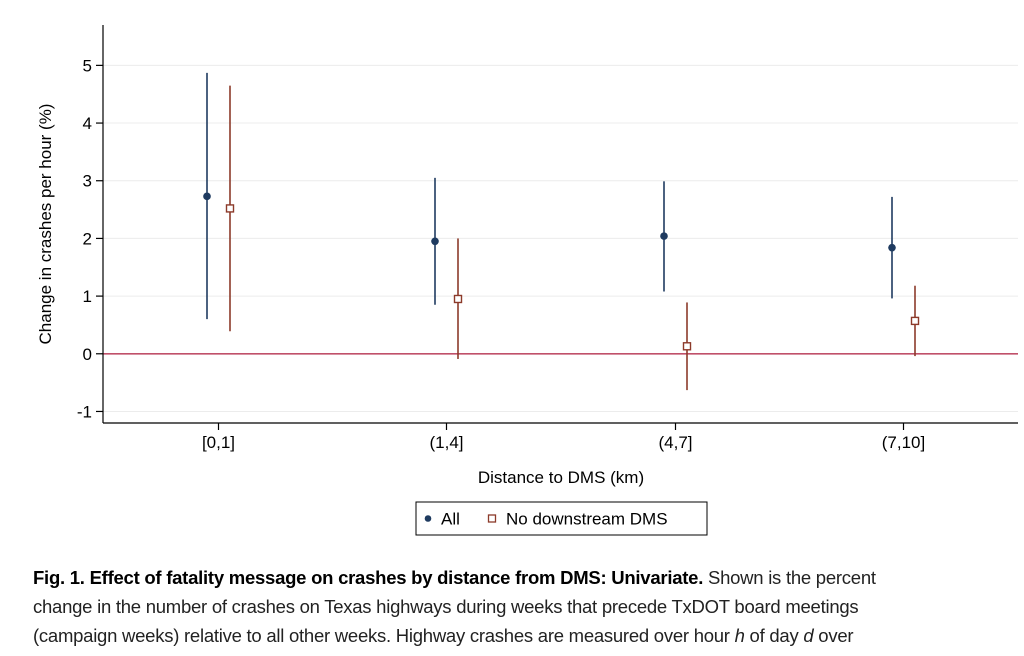  I want to click on legend: All No downstream DMS, so click(561, 518).